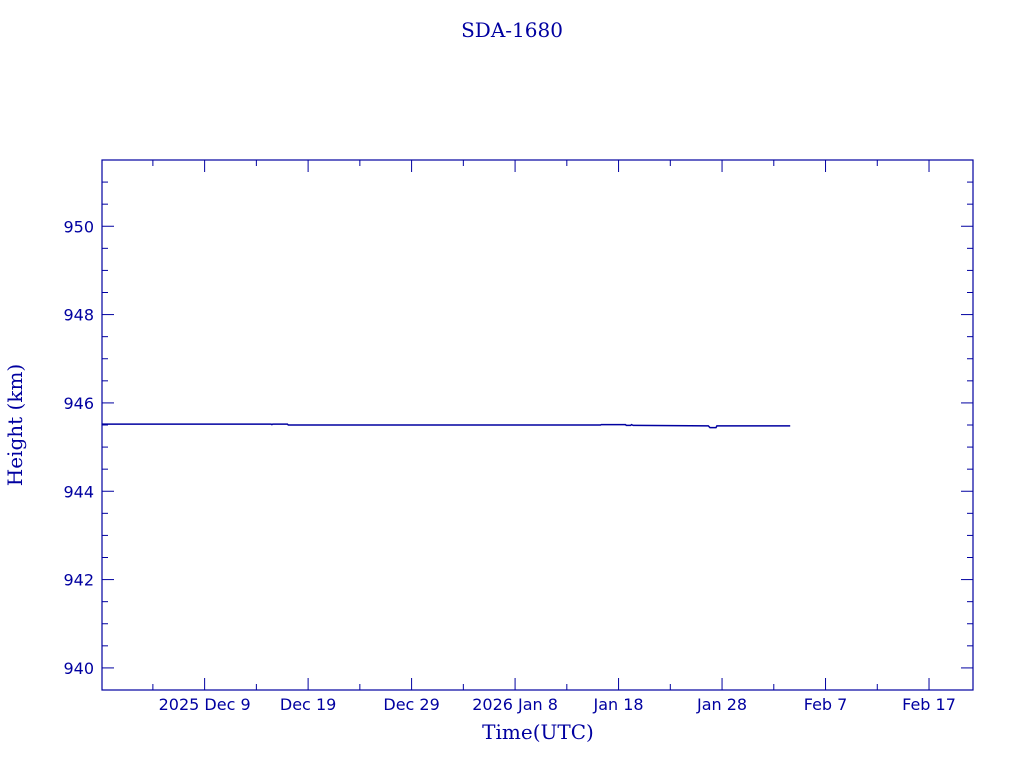 The height and width of the screenshot is (768, 1024). I want to click on y-tick-label: 940, so click(78, 668).